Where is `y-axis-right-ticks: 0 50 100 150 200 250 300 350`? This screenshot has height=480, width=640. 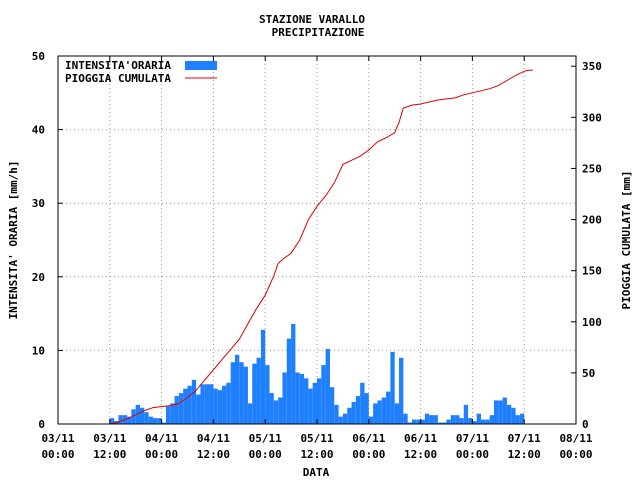 y-axis-right-ticks: 0 50 100 150 200 250 300 350 is located at coordinates (586, 245).